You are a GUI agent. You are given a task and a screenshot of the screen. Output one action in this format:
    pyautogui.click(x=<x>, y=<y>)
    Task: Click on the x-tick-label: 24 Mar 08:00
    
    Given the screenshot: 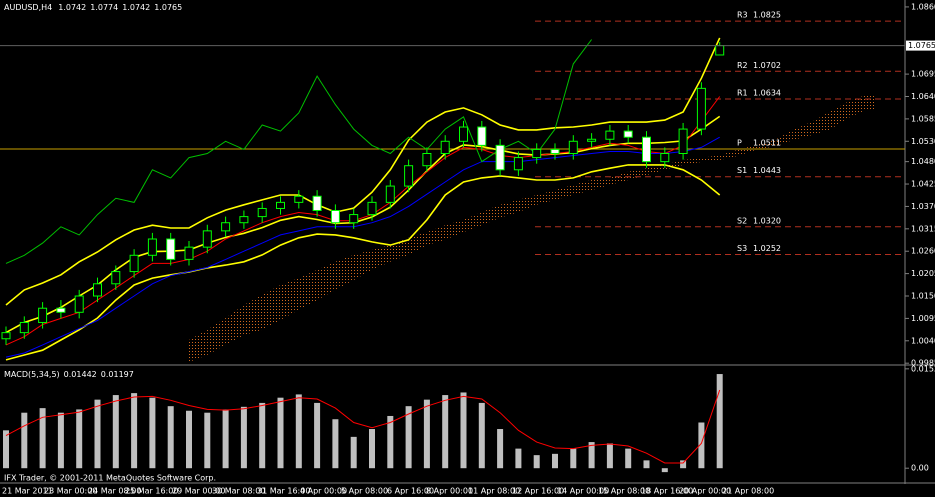 What is the action you would take?
    pyautogui.click(x=114, y=491)
    